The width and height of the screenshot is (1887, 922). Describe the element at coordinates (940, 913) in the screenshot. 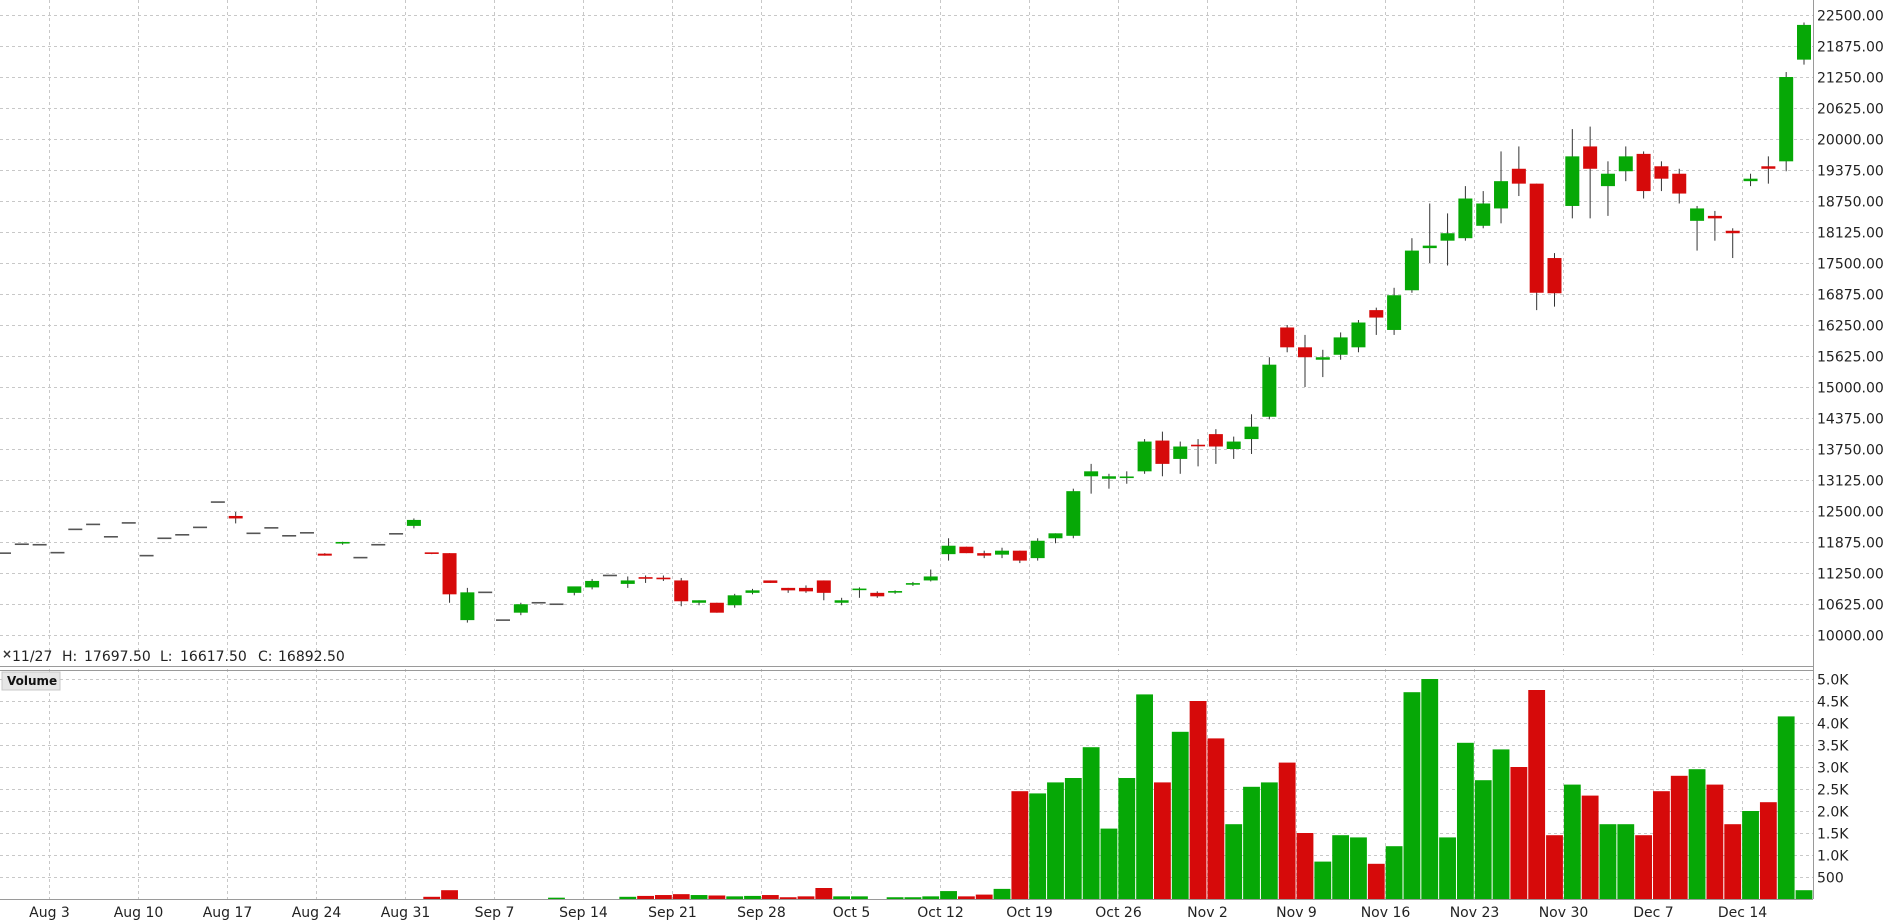

I see `x-tick-label: Oct 12` at that location.